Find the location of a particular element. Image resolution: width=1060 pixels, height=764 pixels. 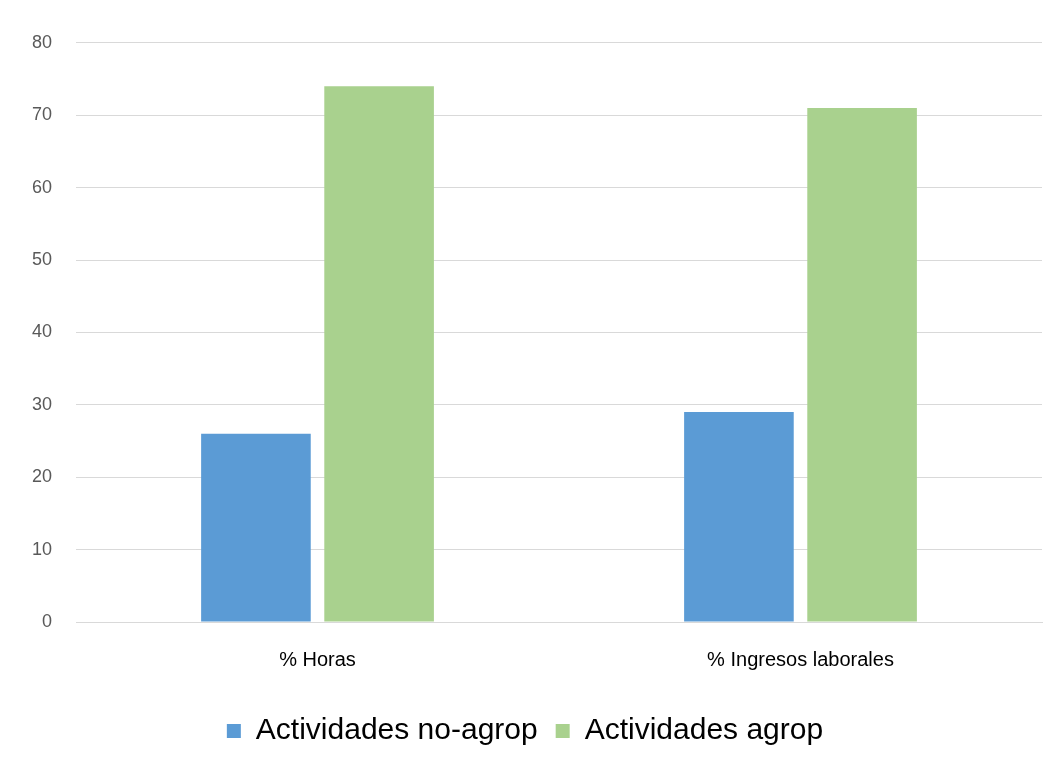

y-tick-label: 40 is located at coordinates (42, 331).